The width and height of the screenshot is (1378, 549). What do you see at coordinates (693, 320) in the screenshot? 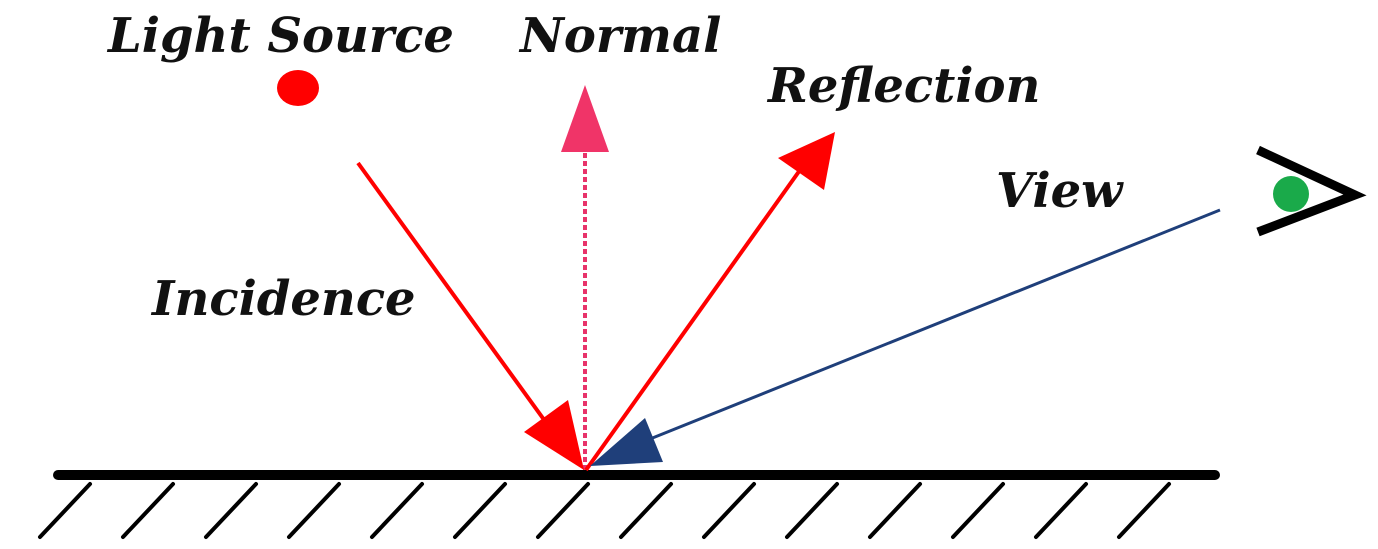
I see `reflection-line` at bounding box center [693, 320].